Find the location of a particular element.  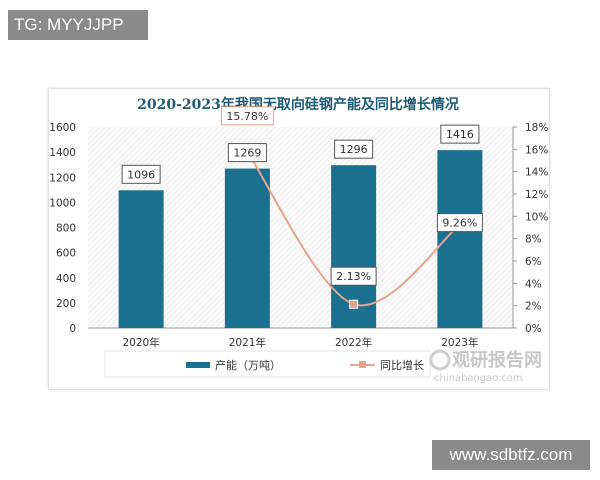

left-y-tick-label: 800 is located at coordinates (66, 229).